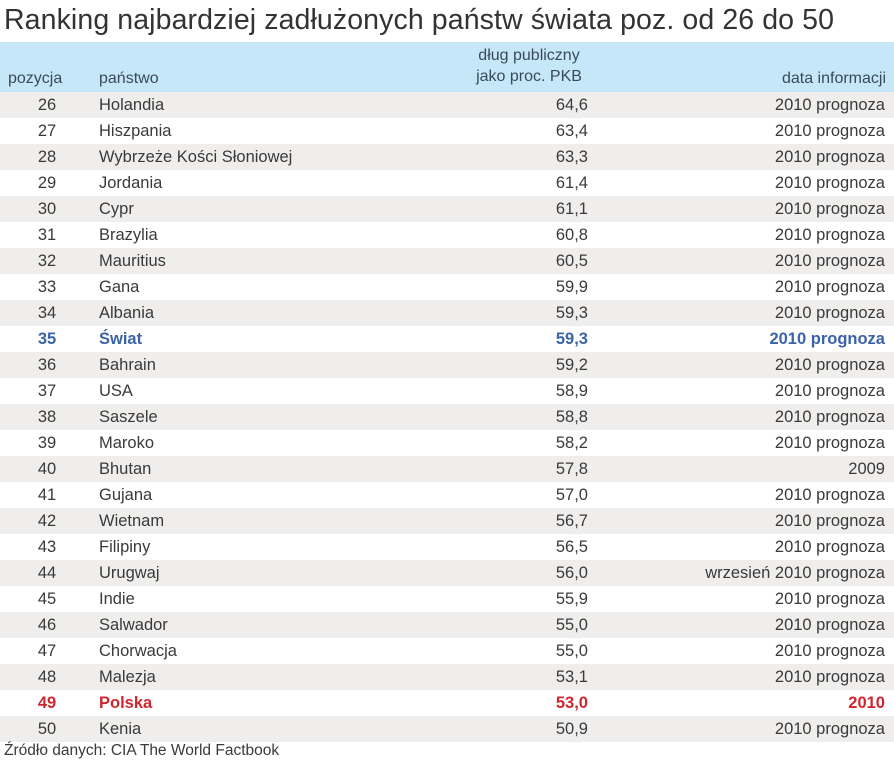 This screenshot has height=771, width=894. Describe the element at coordinates (125, 469) in the screenshot. I see `country-cell: Bhutan` at that location.